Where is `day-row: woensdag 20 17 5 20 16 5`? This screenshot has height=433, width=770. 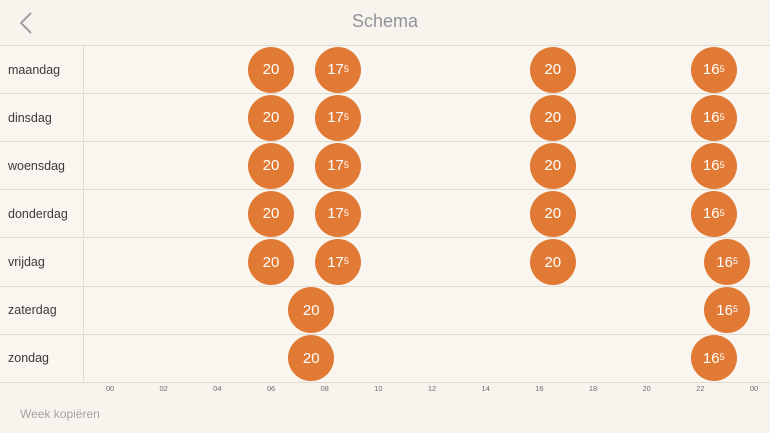 day-row: woensdag 20 17 5 20 16 5 is located at coordinates (385, 166).